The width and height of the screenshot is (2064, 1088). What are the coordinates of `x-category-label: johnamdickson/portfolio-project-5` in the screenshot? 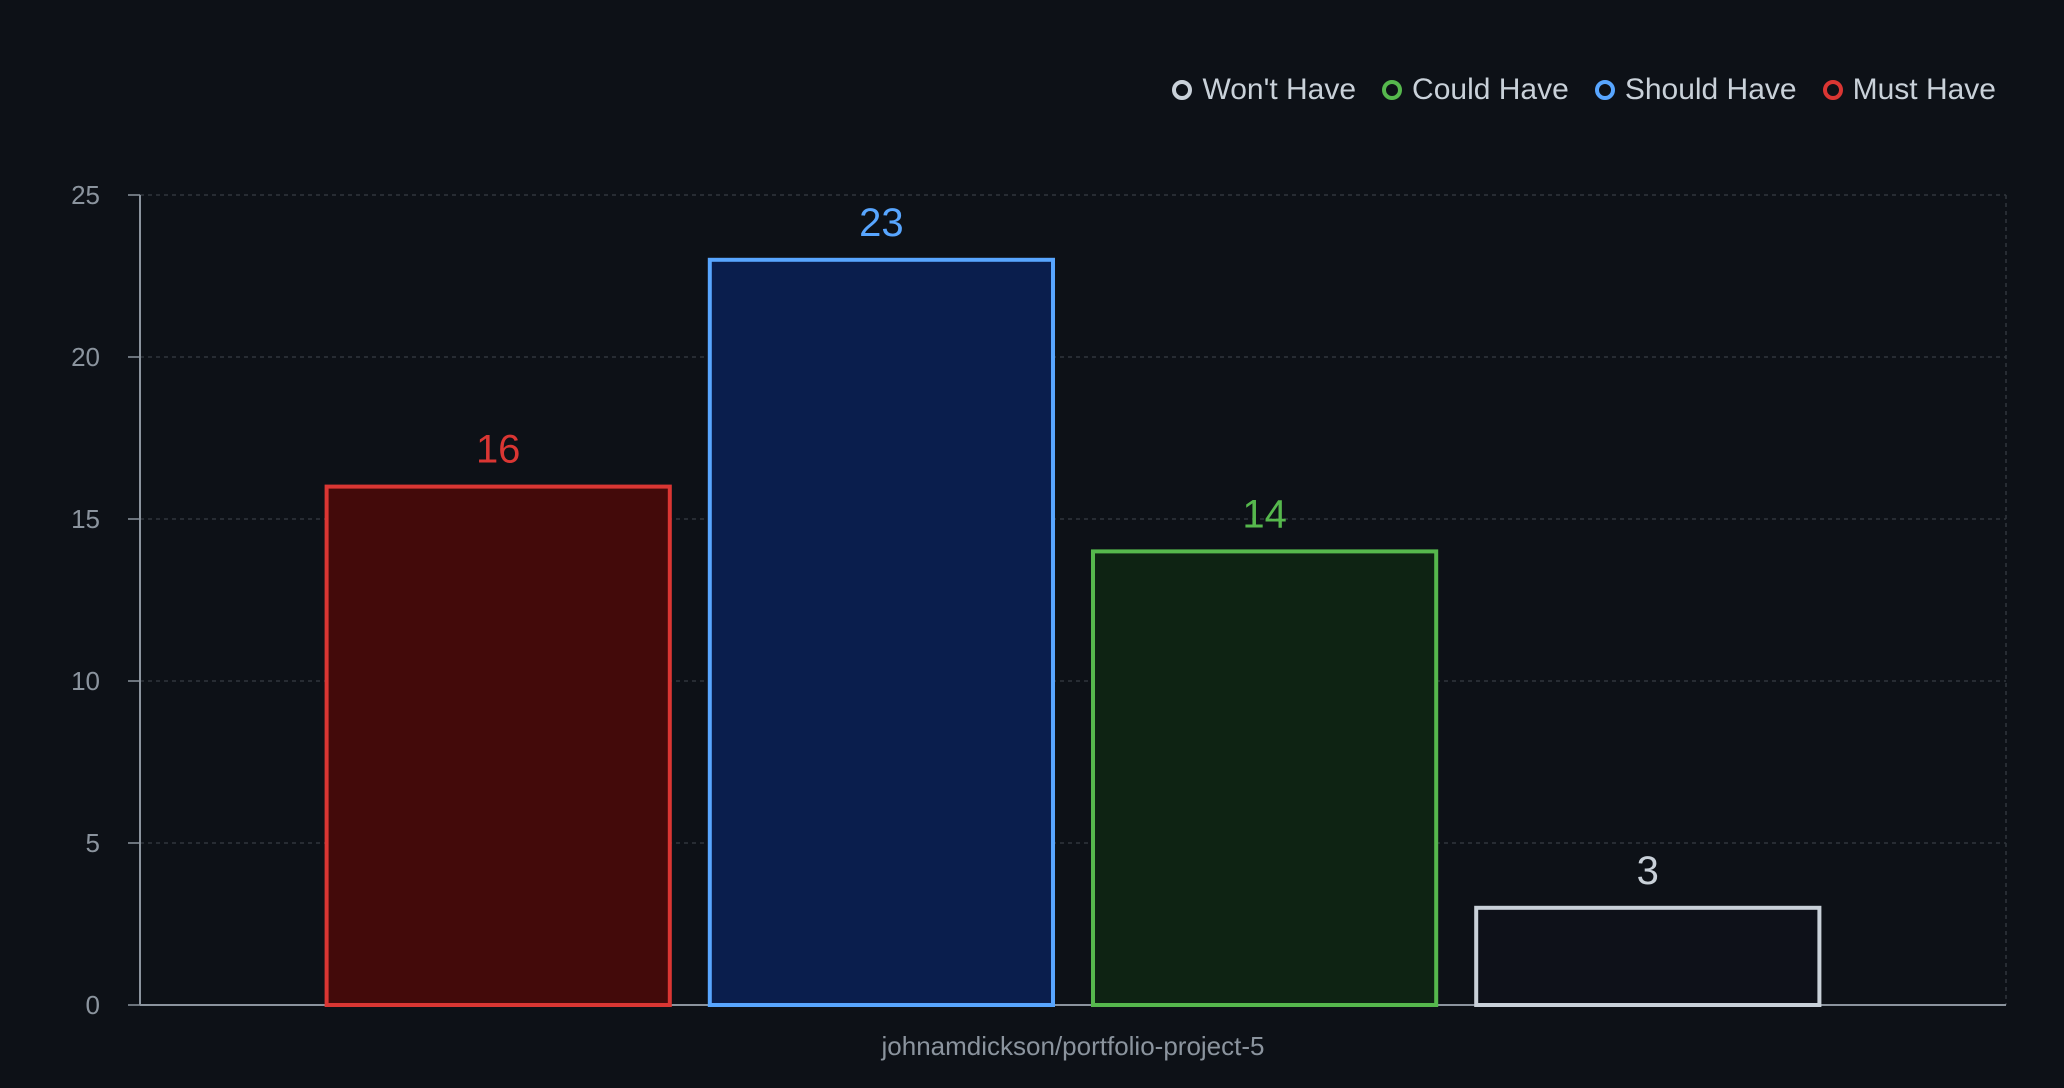 It's located at (1073, 1046).